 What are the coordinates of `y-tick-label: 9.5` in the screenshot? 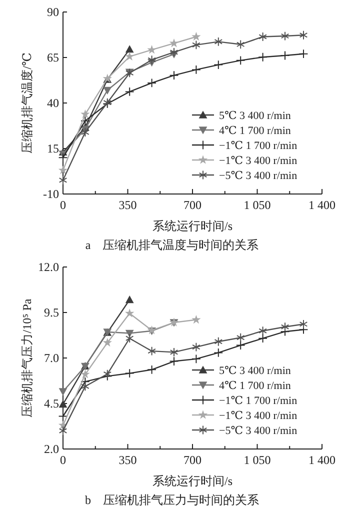 It's located at (51, 313).